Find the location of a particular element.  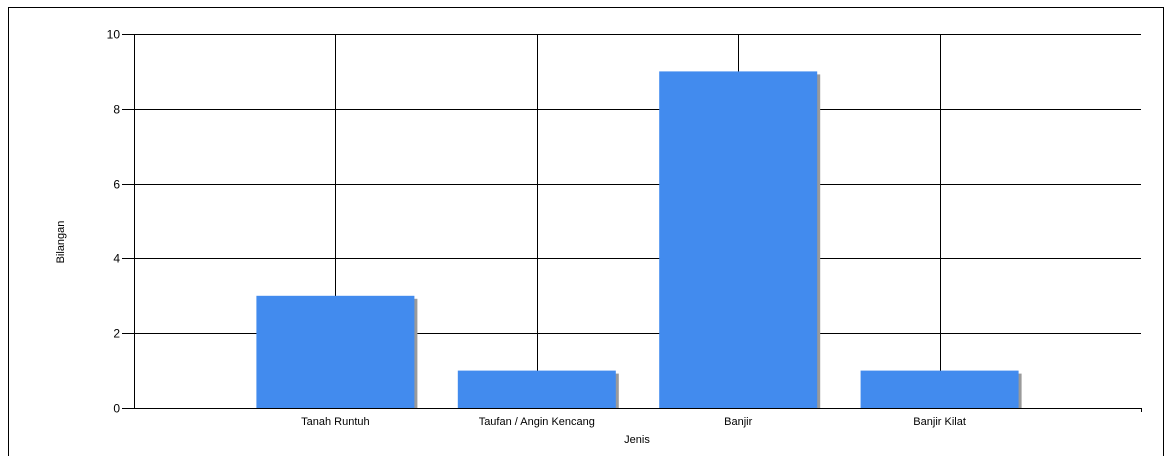

x-axis-title: Jenis is located at coordinates (637, 440).